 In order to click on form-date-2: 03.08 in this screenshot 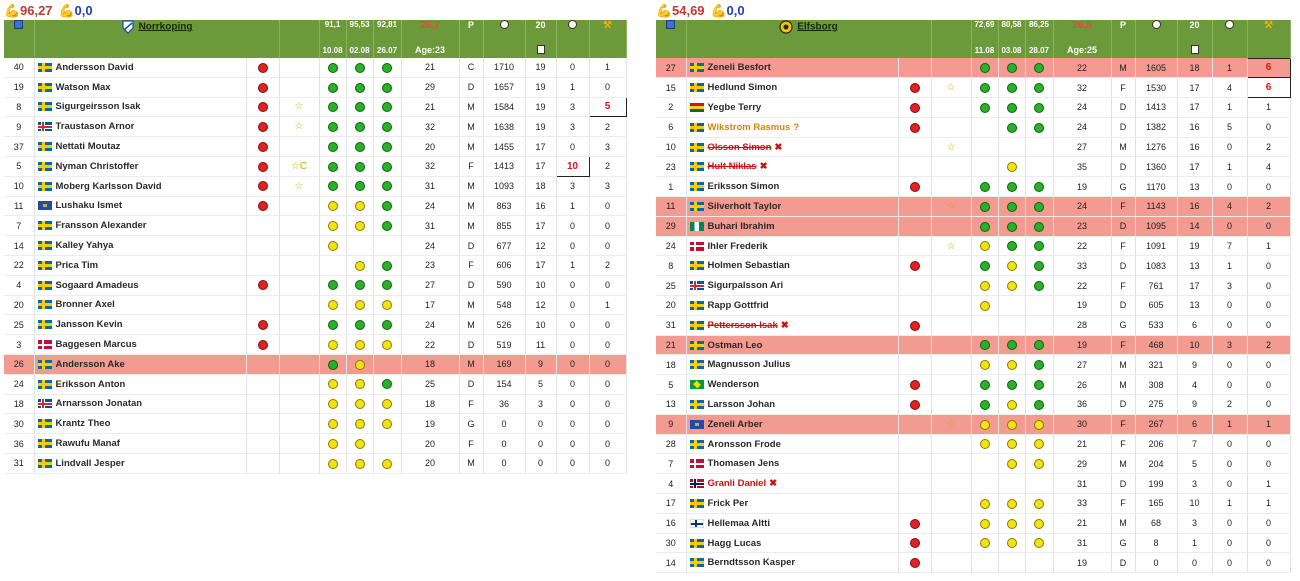, I will do `click(1012, 50)`.